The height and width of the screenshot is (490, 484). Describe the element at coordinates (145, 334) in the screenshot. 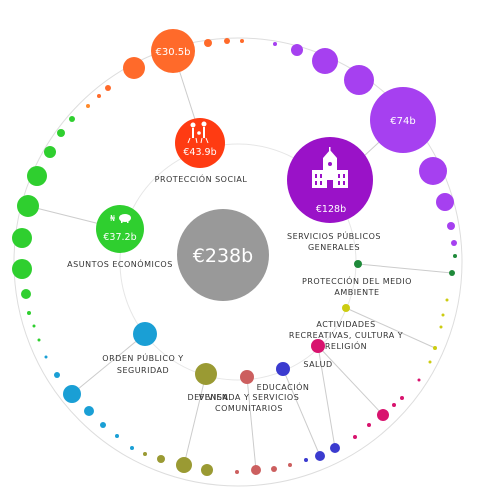

I see `bubble-orden-publico` at that location.